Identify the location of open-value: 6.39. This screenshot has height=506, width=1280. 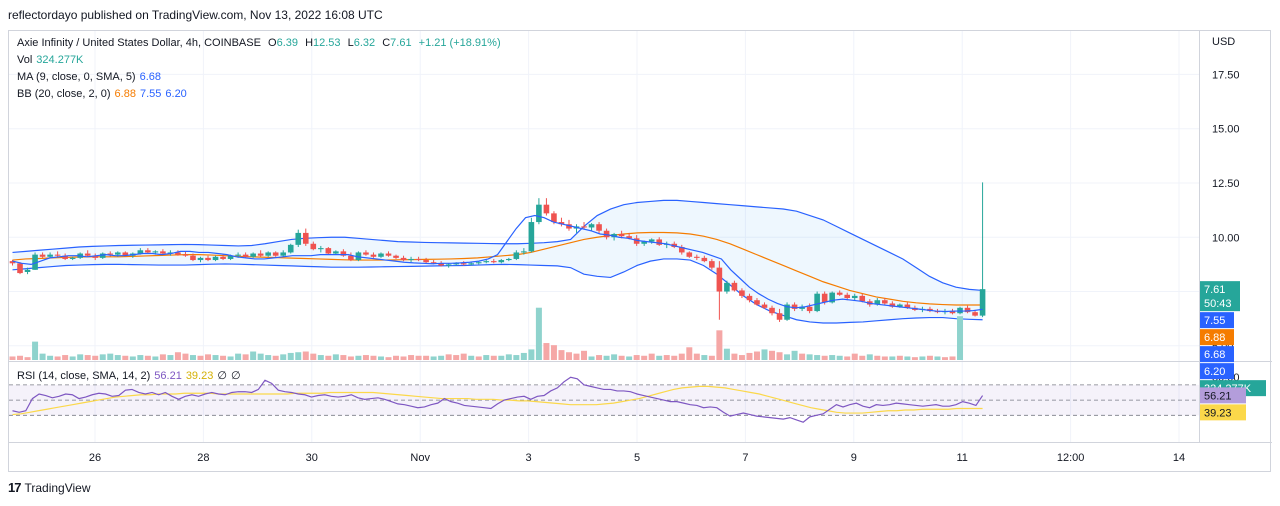
(287, 43).